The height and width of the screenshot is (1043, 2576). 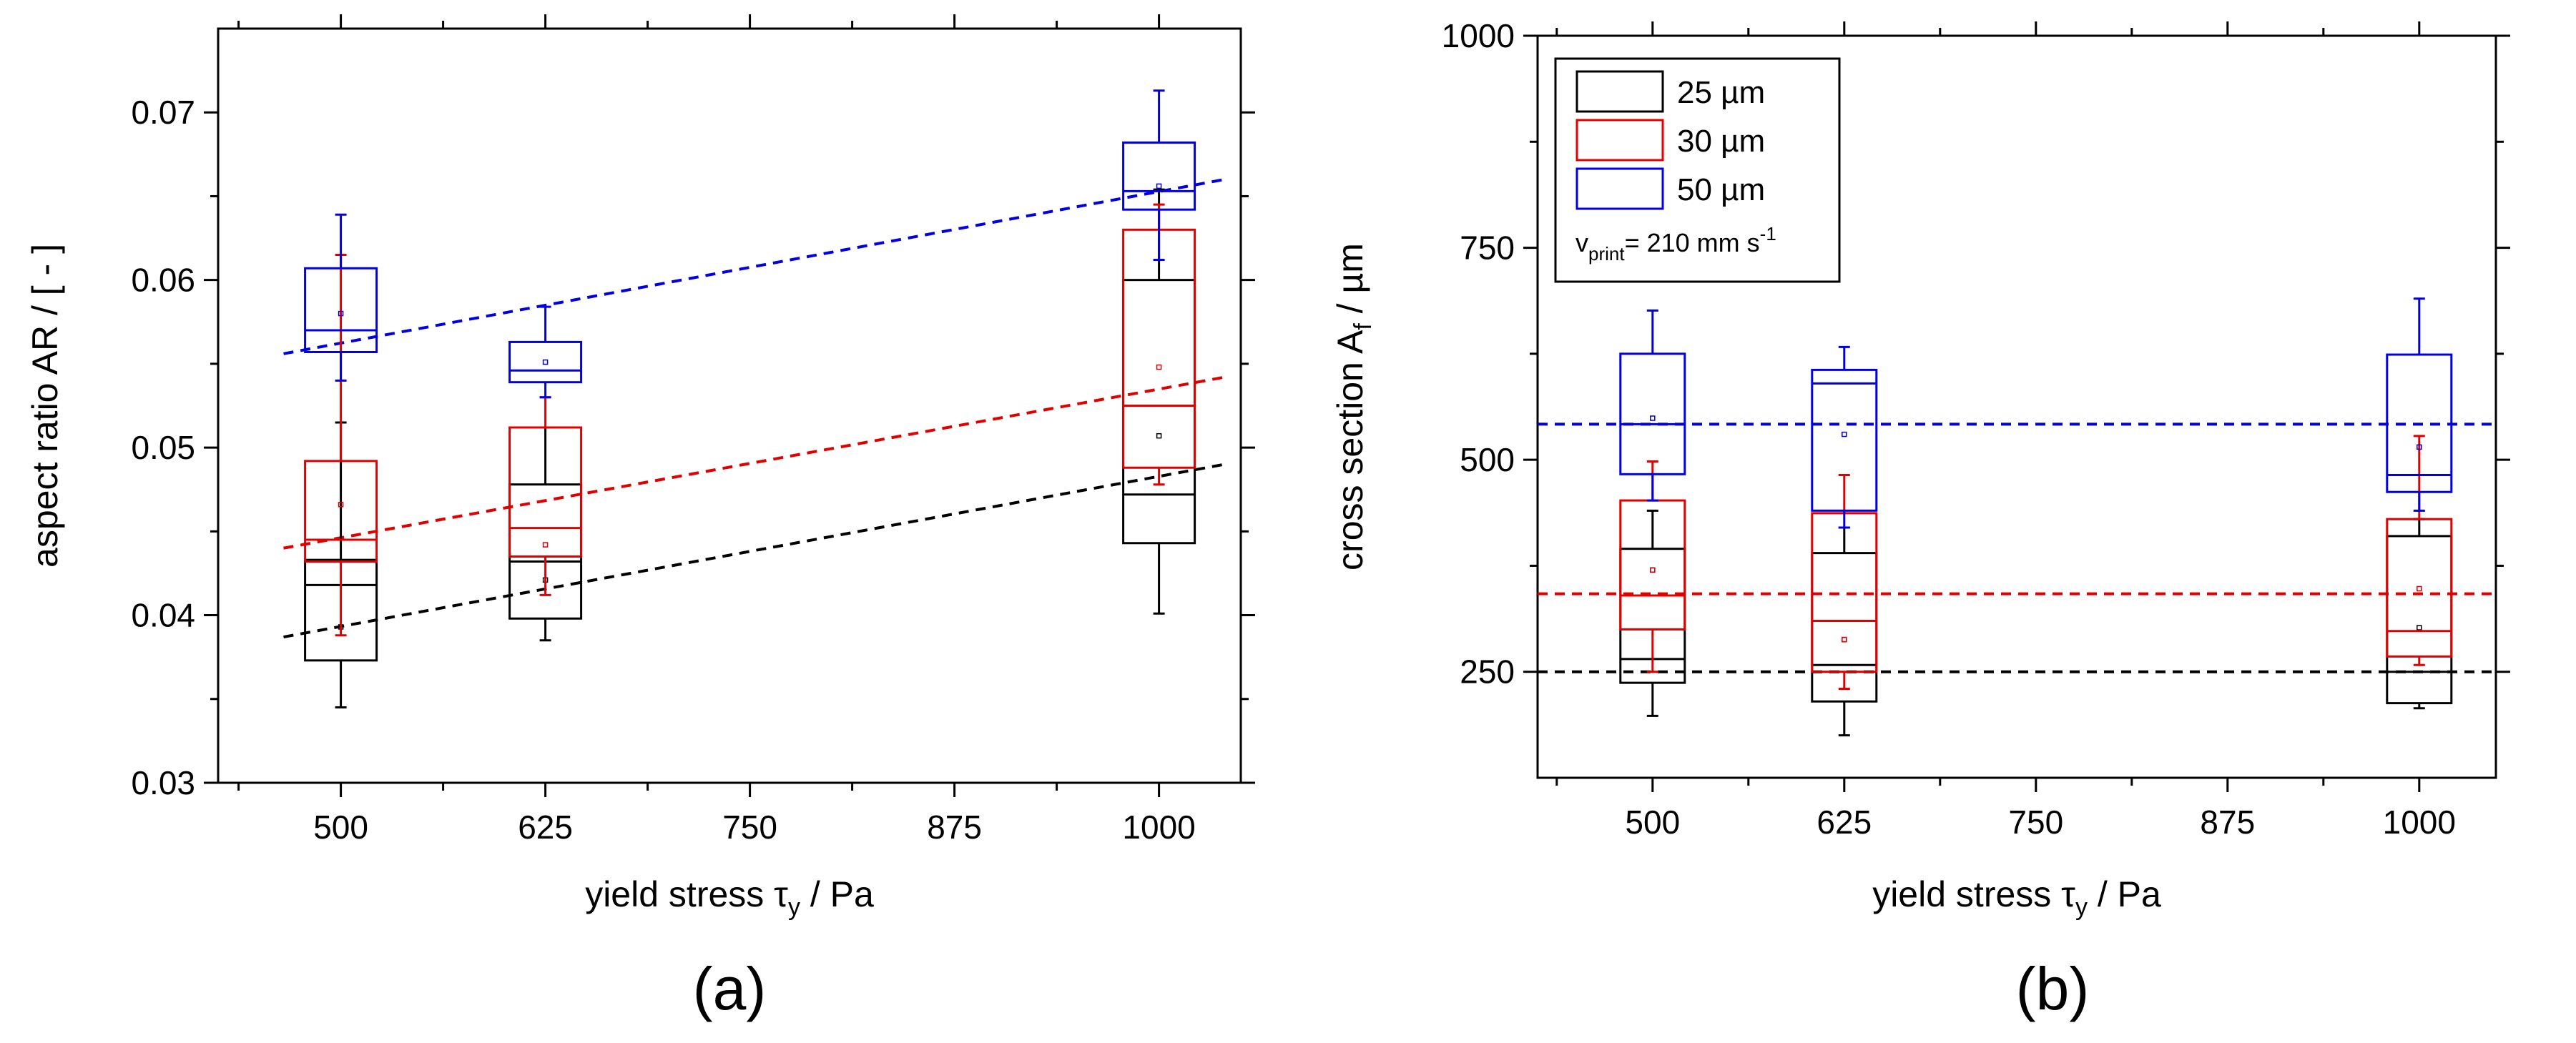 I want to click on y-tick-label: 250, so click(x=1488, y=672).